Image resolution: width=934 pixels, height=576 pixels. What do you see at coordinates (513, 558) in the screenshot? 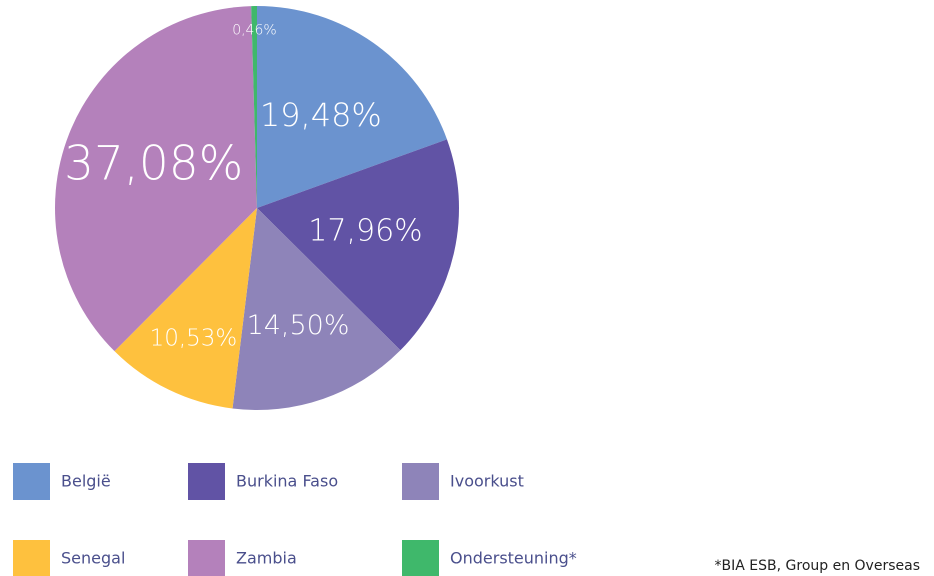
I see `legend-label: Ondersteuning*` at bounding box center [513, 558].